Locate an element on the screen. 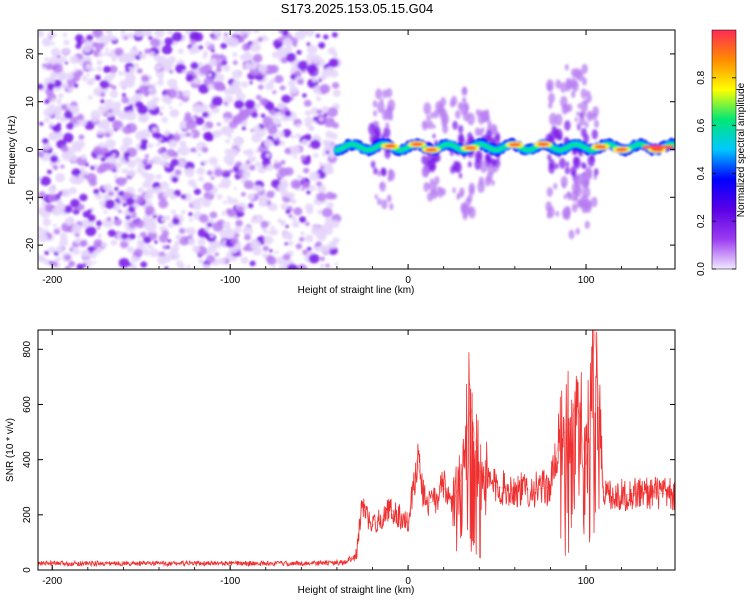 The image size is (750, 600). x-tick-label: 0 is located at coordinates (408, 280).